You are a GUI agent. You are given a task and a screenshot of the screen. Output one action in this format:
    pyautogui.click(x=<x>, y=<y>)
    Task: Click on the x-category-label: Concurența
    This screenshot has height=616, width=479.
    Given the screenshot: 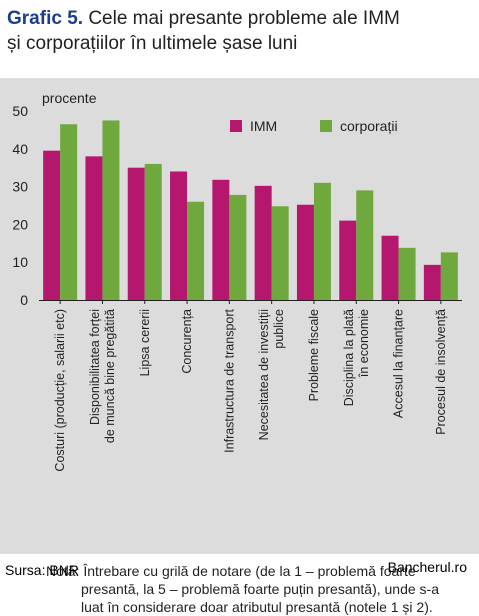 What is the action you would take?
    pyautogui.click(x=187, y=341)
    